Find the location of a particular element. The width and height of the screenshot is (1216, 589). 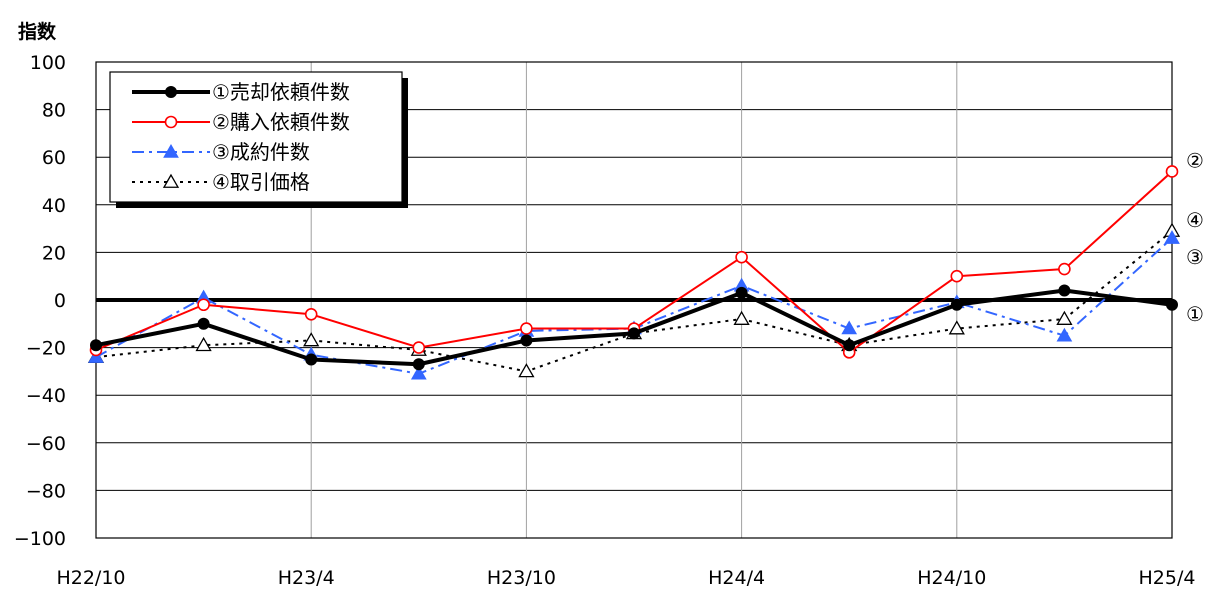

legend: ①売却依頼件数 ②購入依頼件数 ③成約件数 ④取引価格 is located at coordinates (258, 139).